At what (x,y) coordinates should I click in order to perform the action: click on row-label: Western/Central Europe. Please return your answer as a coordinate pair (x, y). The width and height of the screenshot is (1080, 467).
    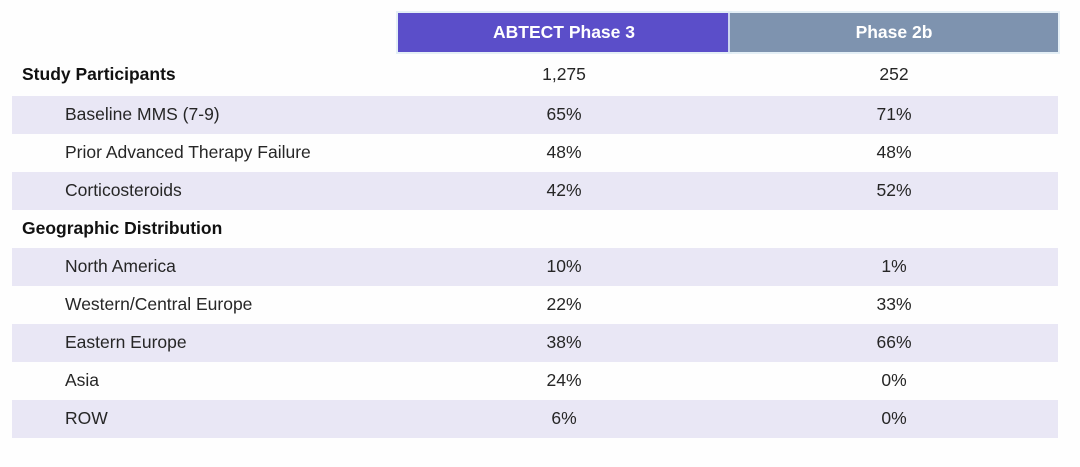
    Looking at the image, I should click on (159, 304).